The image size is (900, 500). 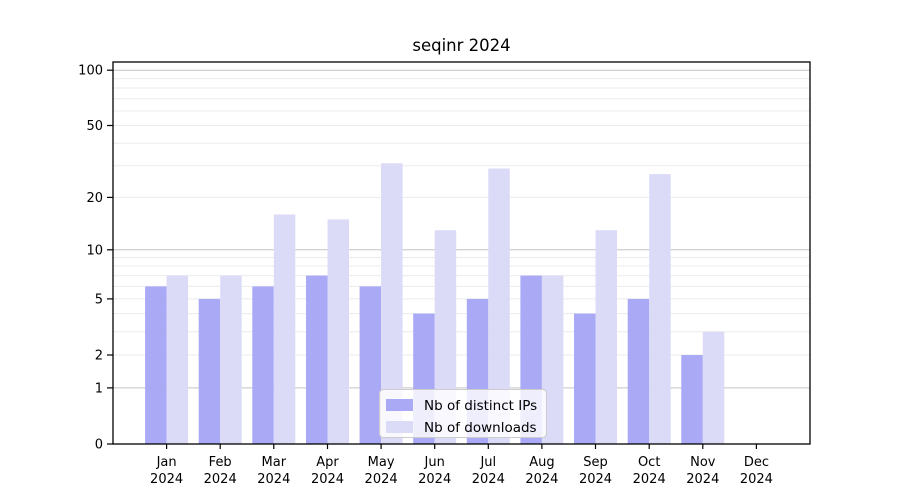 What do you see at coordinates (177, 359) in the screenshot?
I see `bar-downloads-jan-2024` at bounding box center [177, 359].